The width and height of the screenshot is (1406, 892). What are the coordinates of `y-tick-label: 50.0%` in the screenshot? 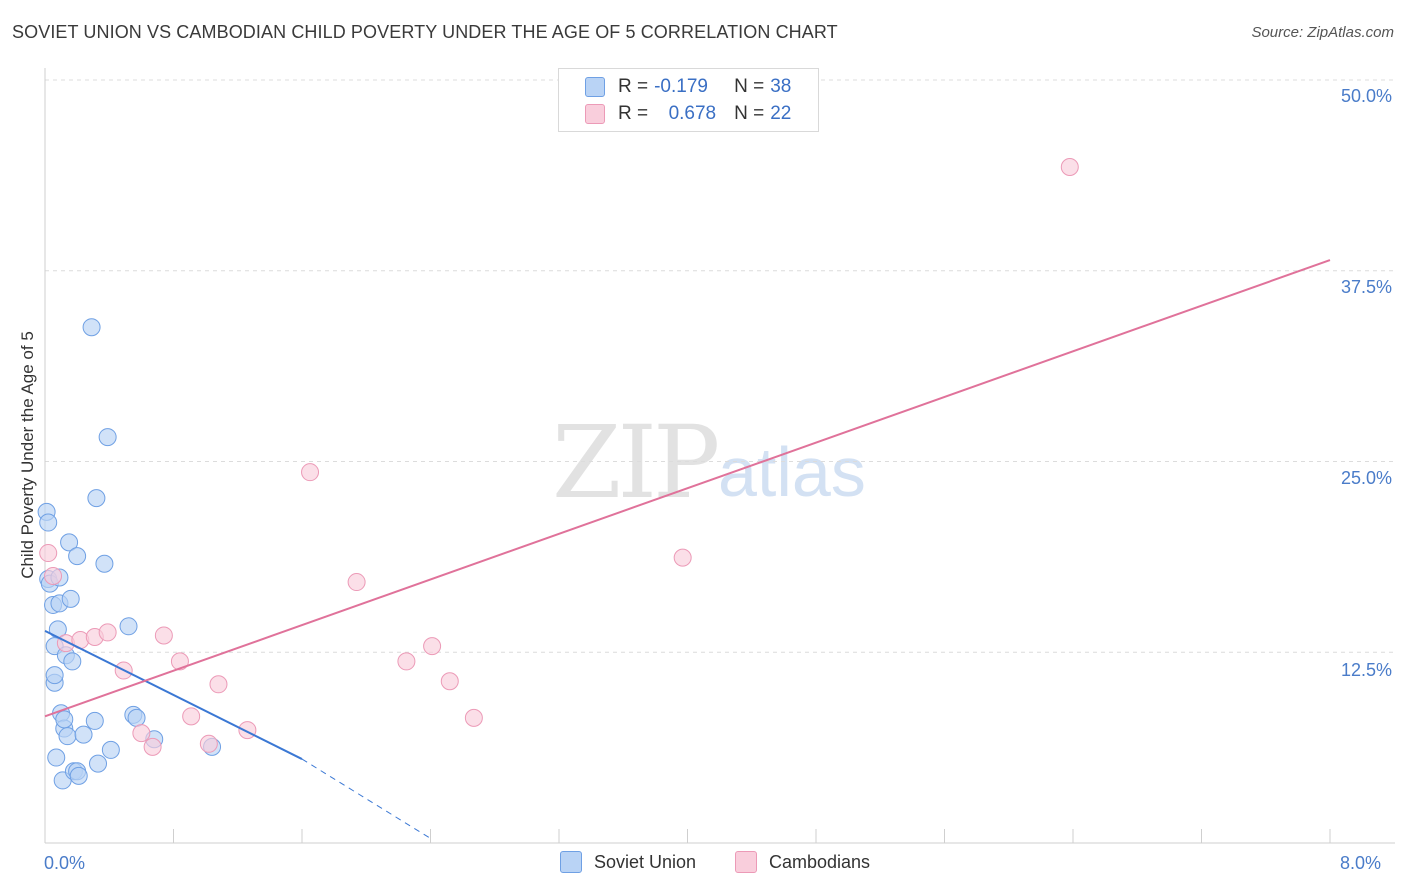 It's located at (1366, 96).